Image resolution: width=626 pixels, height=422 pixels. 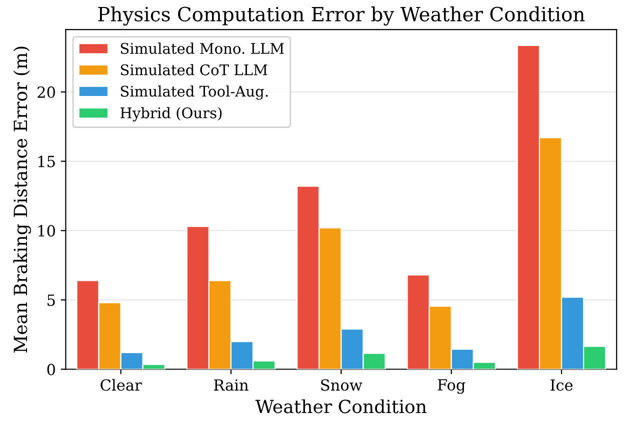 What do you see at coordinates (171, 114) in the screenshot?
I see `legend-label: Hybrid (Ours)` at bounding box center [171, 114].